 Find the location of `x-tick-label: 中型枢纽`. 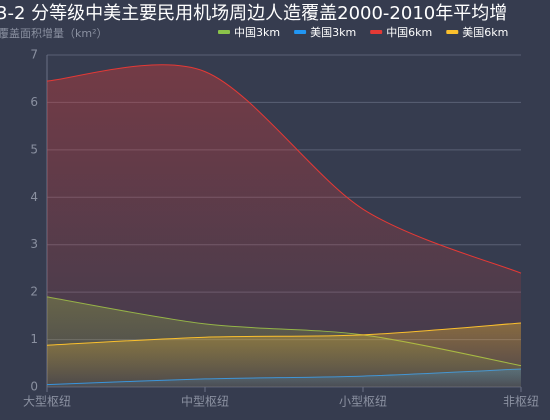

x-tick-label: 中型枢纽 is located at coordinates (205, 401).